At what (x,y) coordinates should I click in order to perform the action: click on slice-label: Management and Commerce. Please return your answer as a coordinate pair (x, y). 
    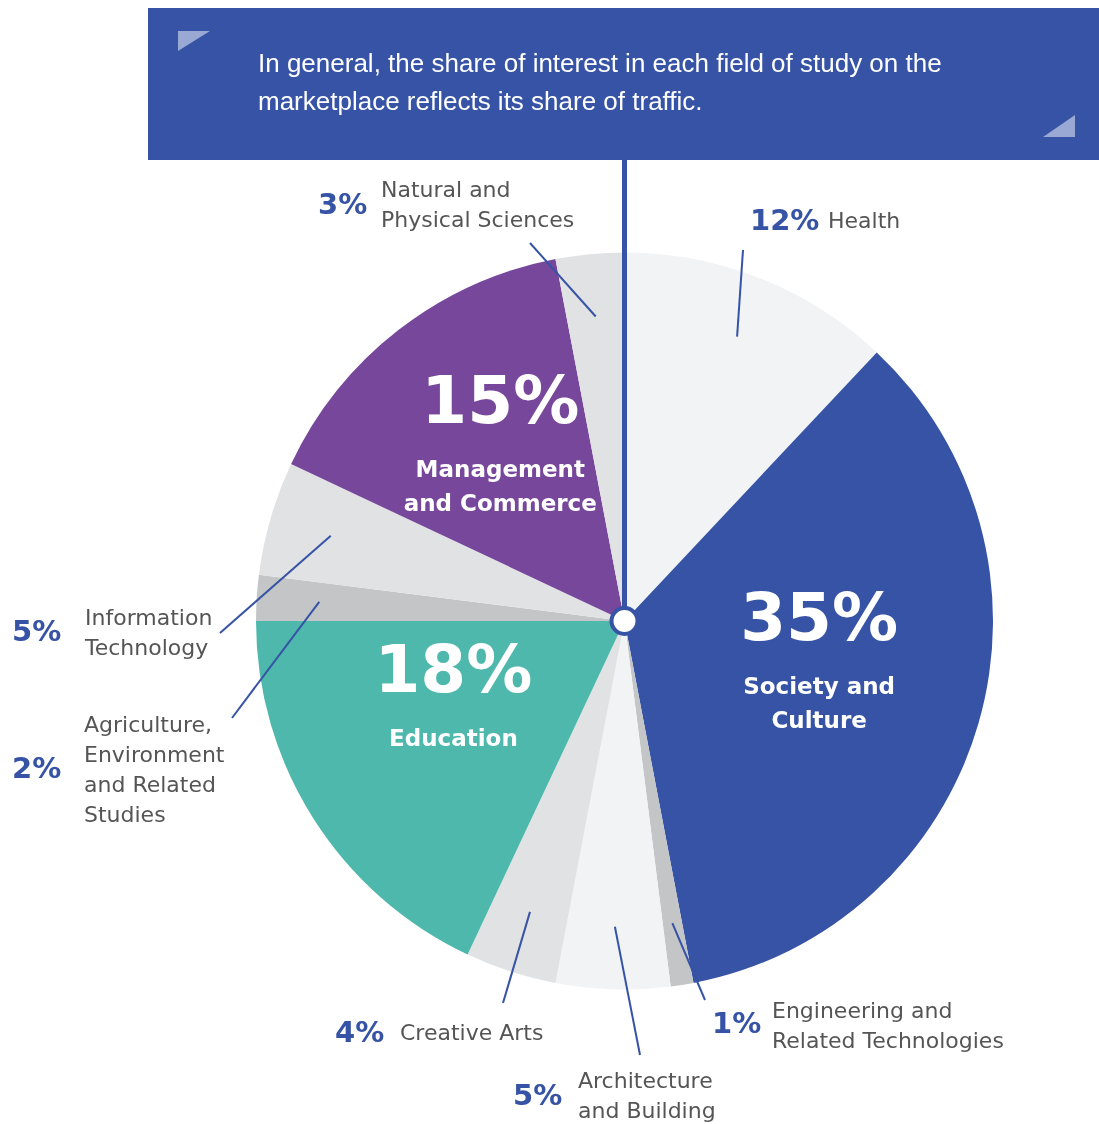
    Looking at the image, I should click on (500, 485).